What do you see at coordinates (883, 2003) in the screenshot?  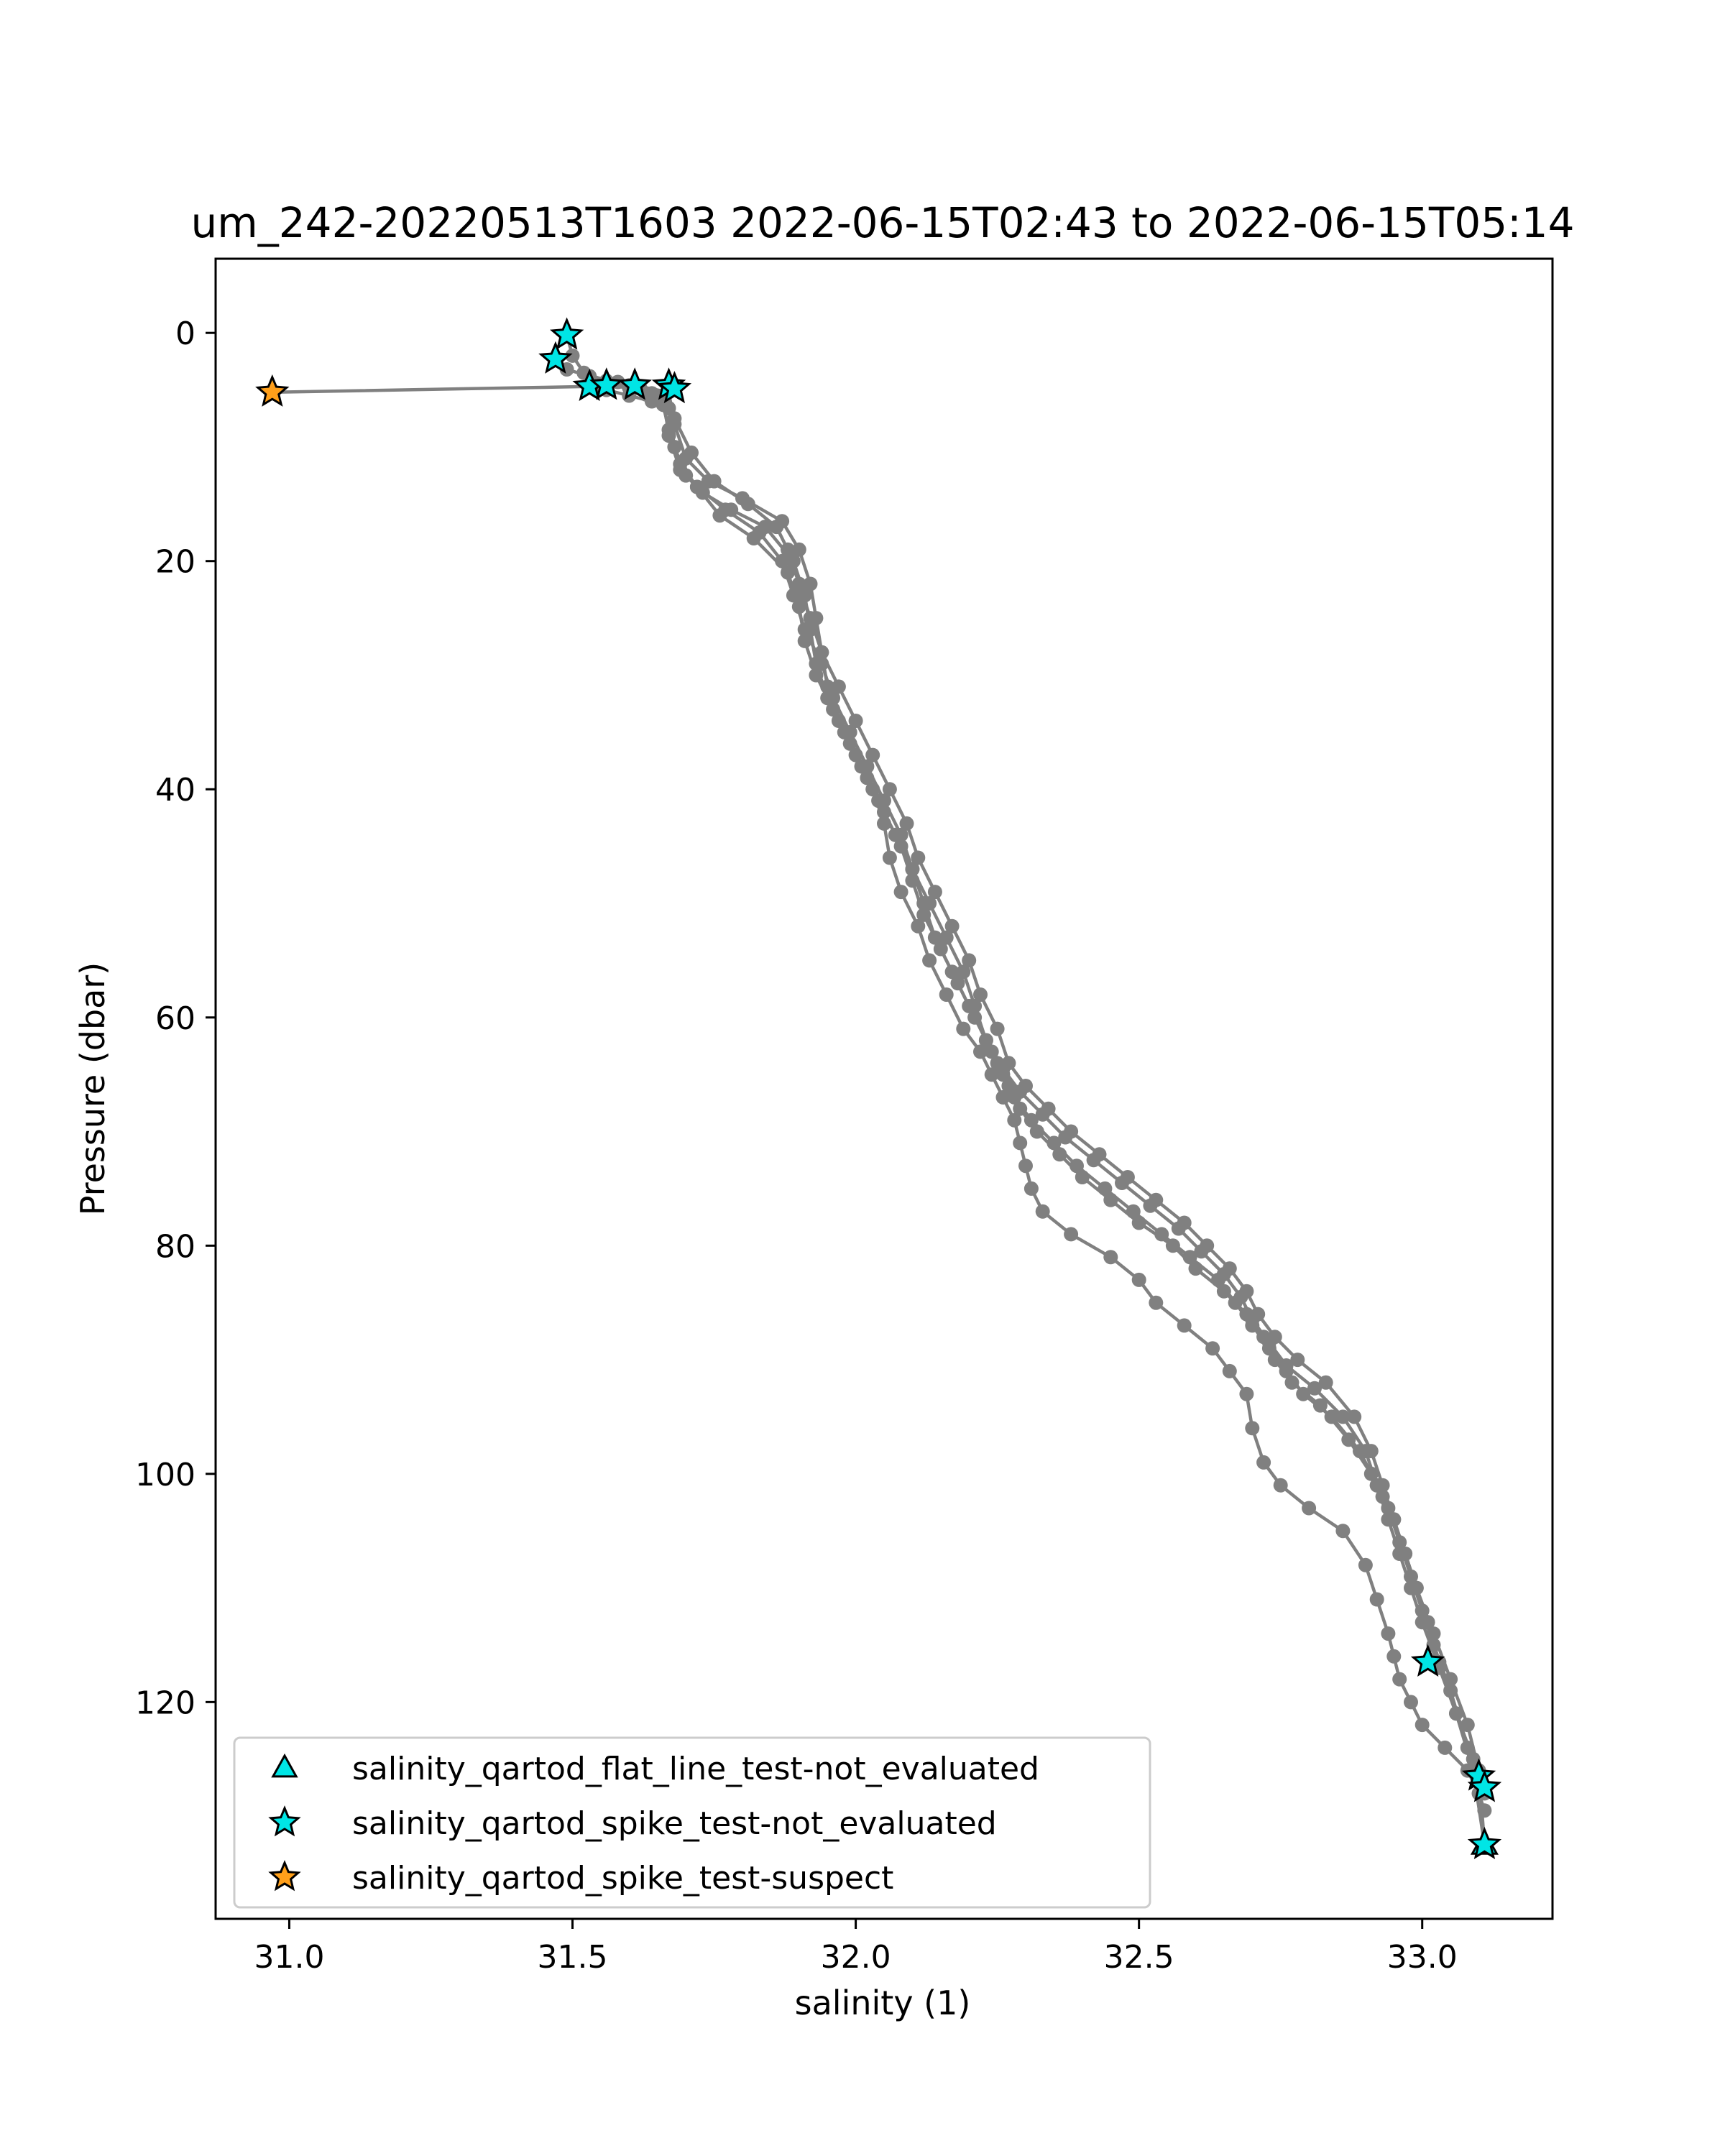 I see `x-axis-label: salinity (1)` at bounding box center [883, 2003].